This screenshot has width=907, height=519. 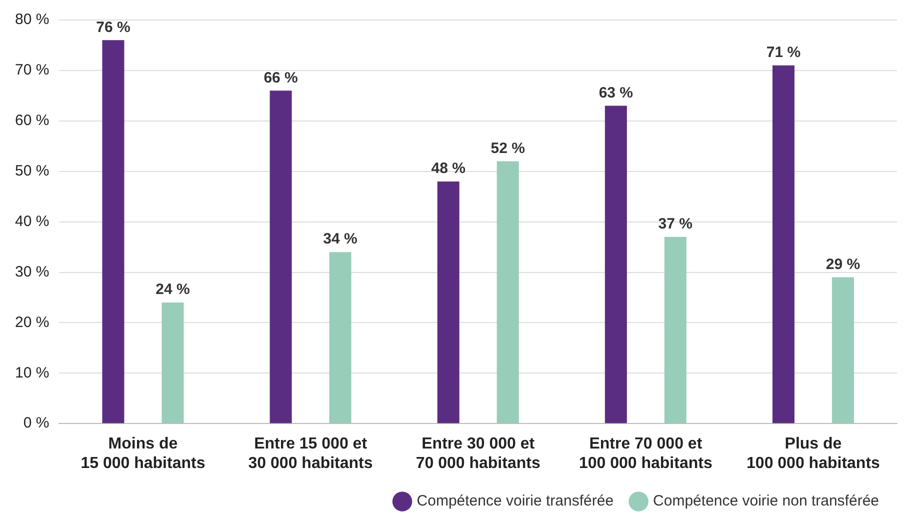 What do you see at coordinates (766, 501) in the screenshot?
I see `legend-label: Compétence voirie non transférée` at bounding box center [766, 501].